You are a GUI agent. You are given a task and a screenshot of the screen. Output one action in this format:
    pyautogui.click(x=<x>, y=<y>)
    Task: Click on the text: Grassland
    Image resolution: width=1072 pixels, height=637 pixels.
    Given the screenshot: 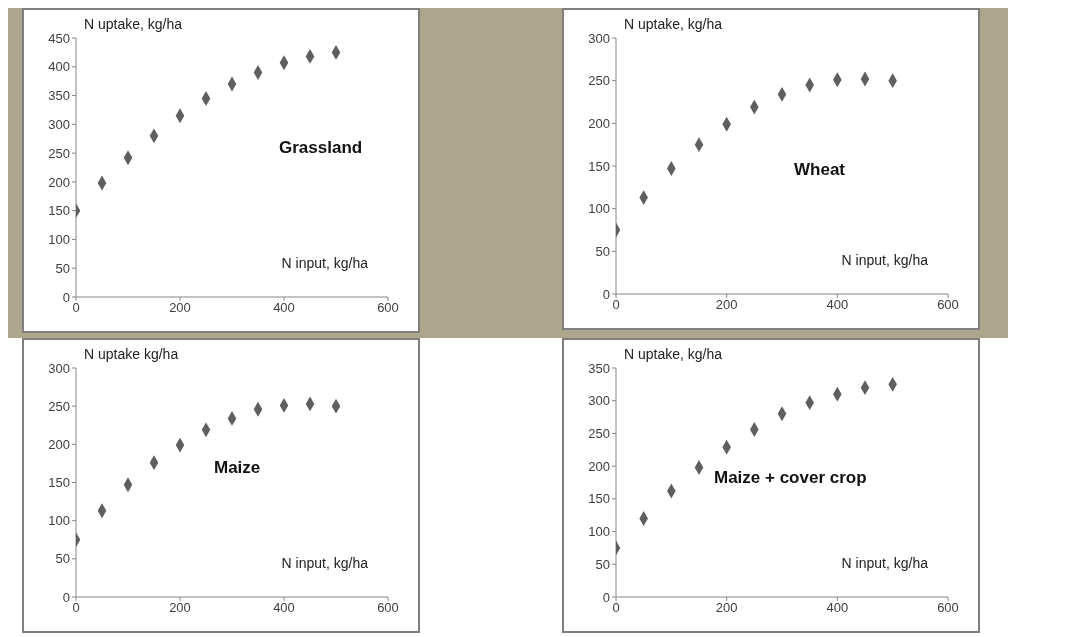 What is the action you would take?
    pyautogui.click(x=321, y=148)
    